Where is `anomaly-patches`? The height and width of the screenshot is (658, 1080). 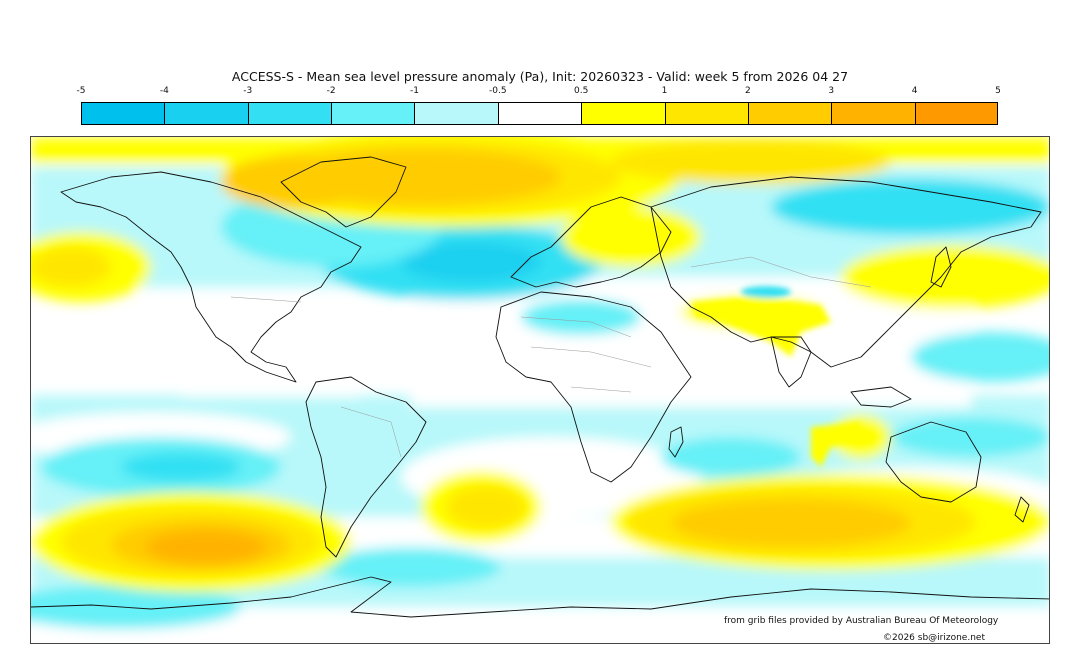
anomaly-patches is located at coordinates (776, 376).